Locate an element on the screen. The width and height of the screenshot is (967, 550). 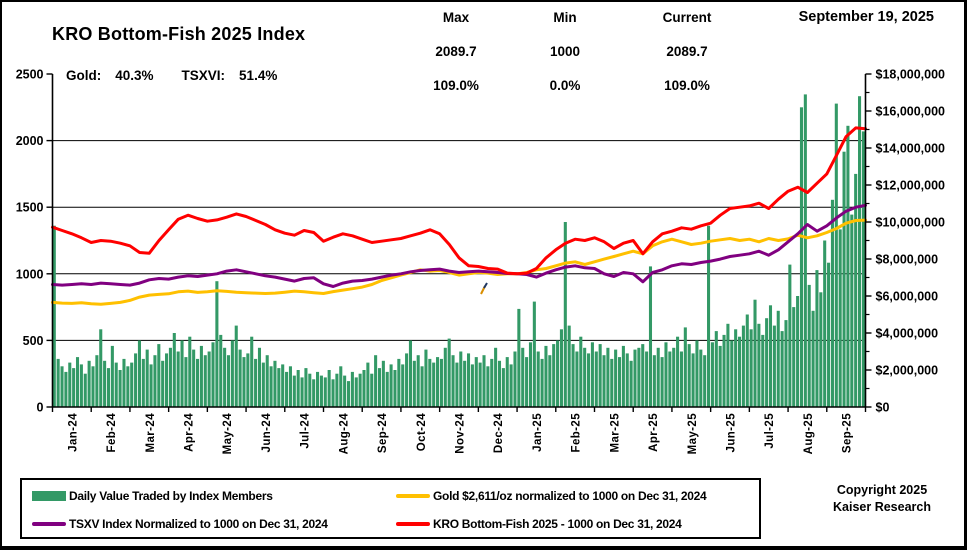
left-tick-label: 1500 is located at coordinates (30, 208).